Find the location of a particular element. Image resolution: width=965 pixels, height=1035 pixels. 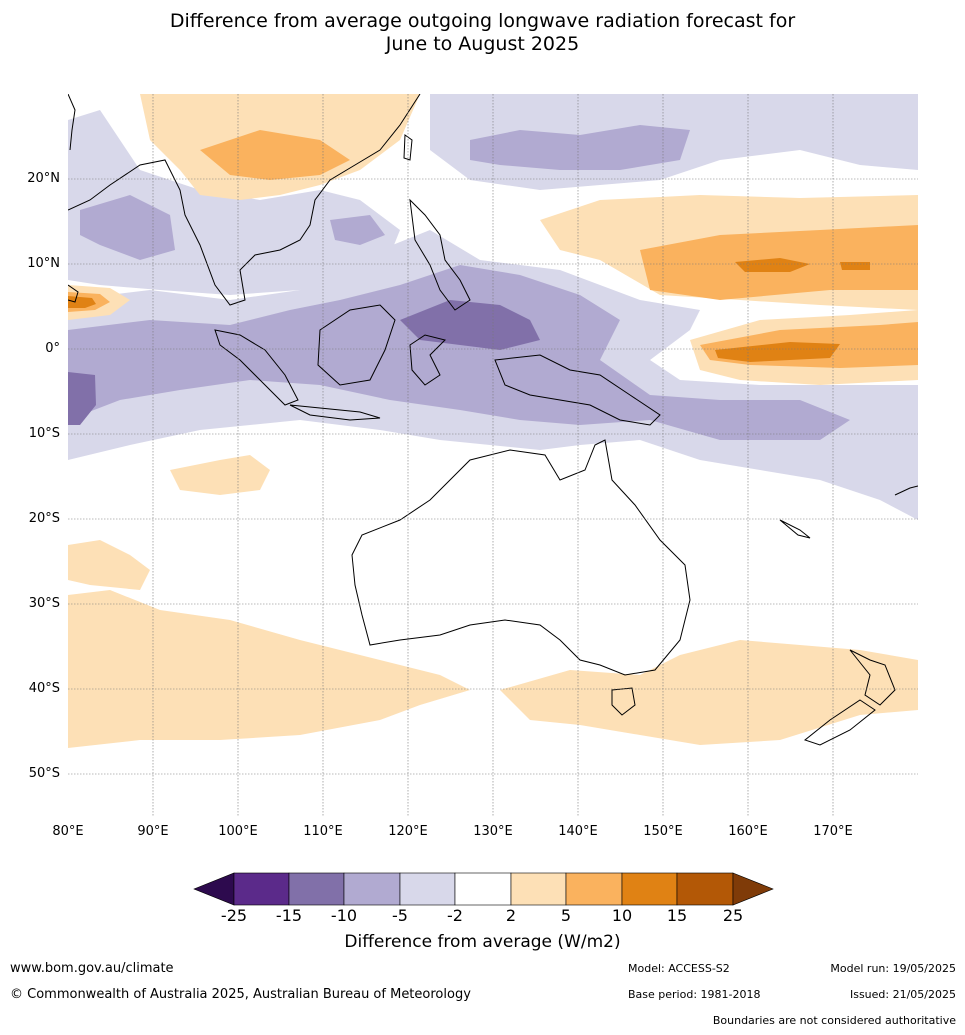

colorbar-extend-high is located at coordinates (753, 889).